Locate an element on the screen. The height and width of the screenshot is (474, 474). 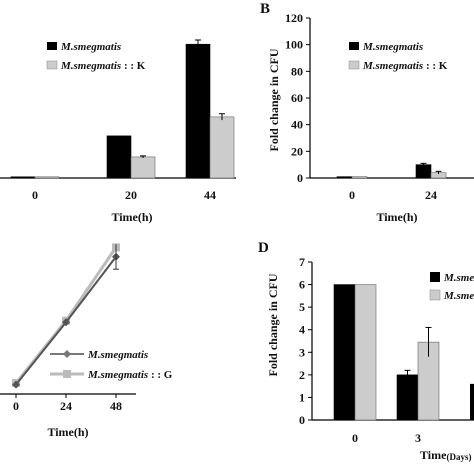
panel-d-y-tick-0: 0 is located at coordinates (302, 420).